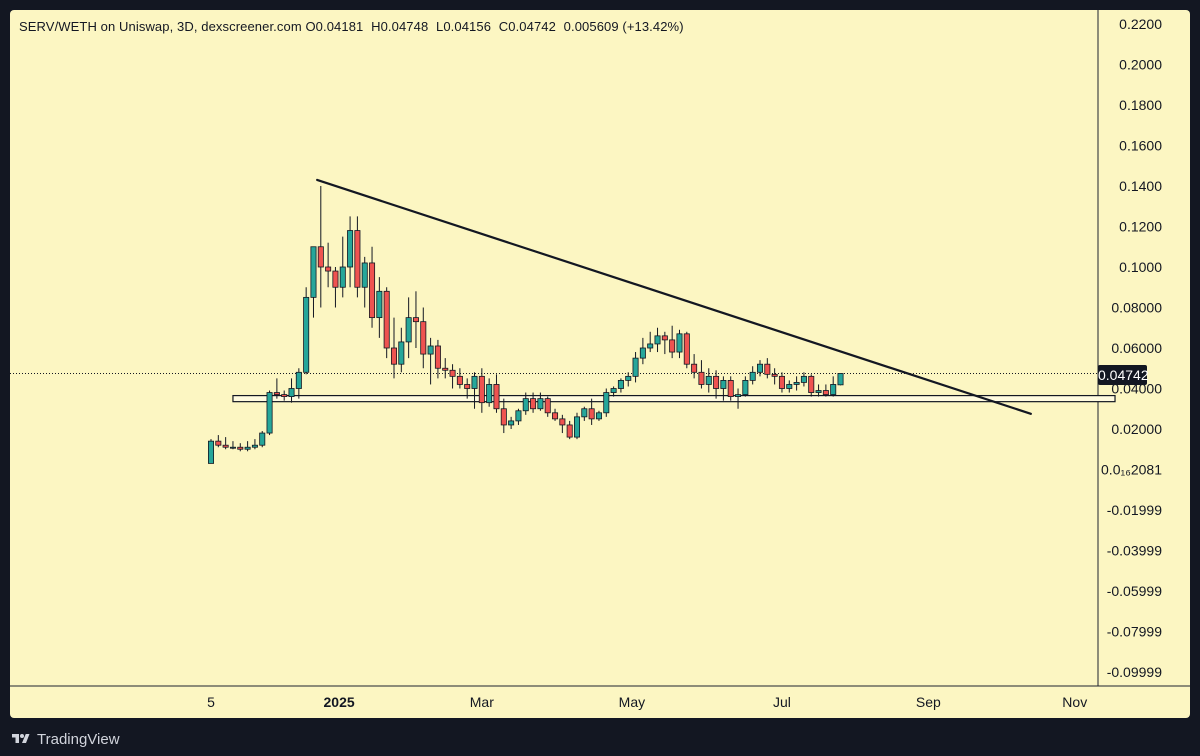 The height and width of the screenshot is (756, 1200). What do you see at coordinates (1134, 672) in the screenshot?
I see `y-tick-label: -0.09999` at bounding box center [1134, 672].